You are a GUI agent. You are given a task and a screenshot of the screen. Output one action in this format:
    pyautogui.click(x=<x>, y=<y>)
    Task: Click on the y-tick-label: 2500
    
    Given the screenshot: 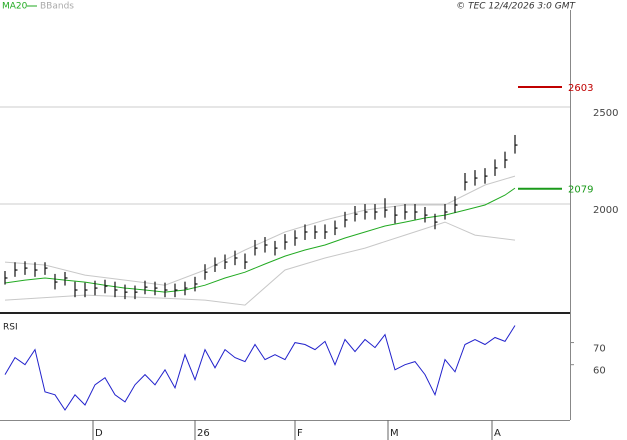 What is the action you would take?
    pyautogui.click(x=605, y=113)
    